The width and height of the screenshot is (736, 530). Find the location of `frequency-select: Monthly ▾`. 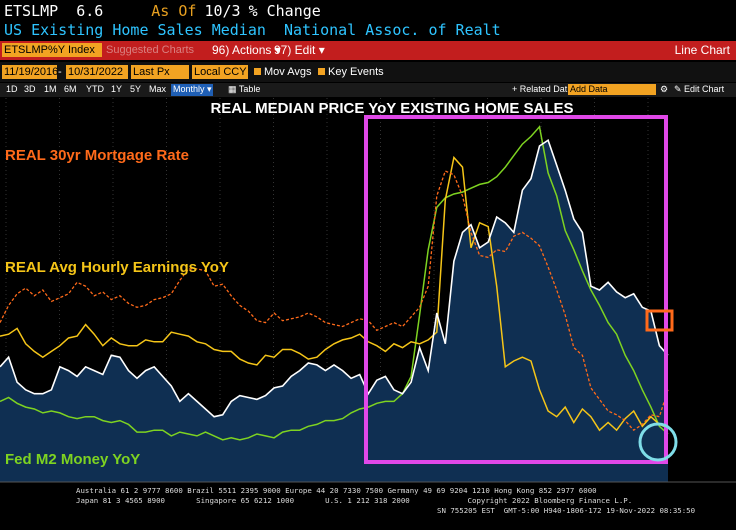

frequency-select: Monthly ▾ is located at coordinates (192, 90).